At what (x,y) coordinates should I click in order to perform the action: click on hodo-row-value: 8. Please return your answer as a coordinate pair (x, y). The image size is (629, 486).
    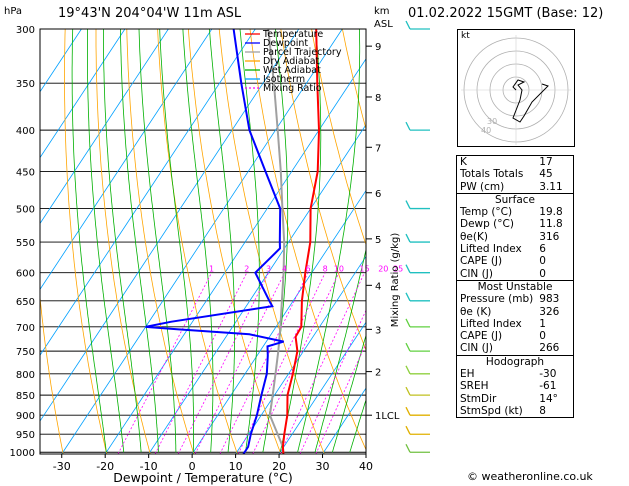
    Looking at the image, I should click on (542, 410).